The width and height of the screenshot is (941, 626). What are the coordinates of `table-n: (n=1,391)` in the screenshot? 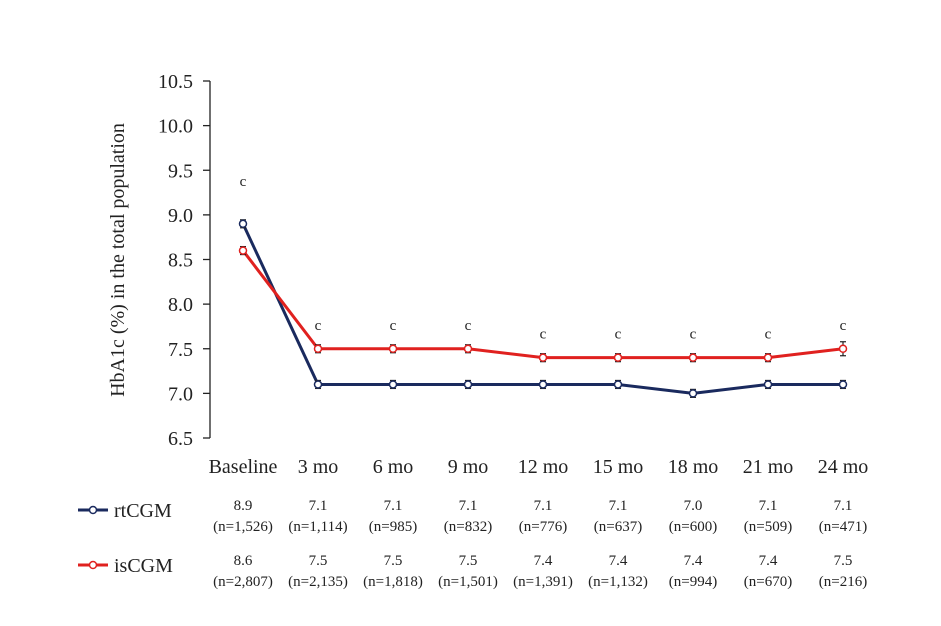 It's located at (543, 582).